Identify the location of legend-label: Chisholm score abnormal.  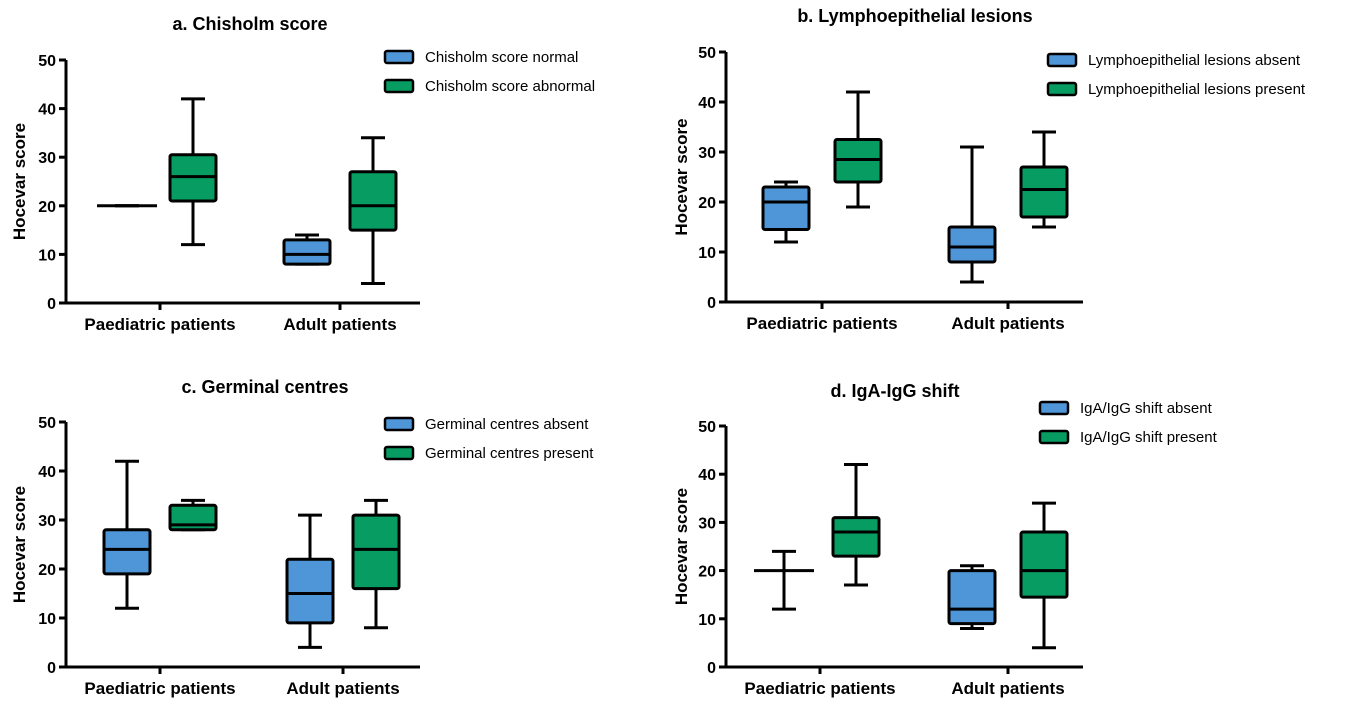
(510, 86).